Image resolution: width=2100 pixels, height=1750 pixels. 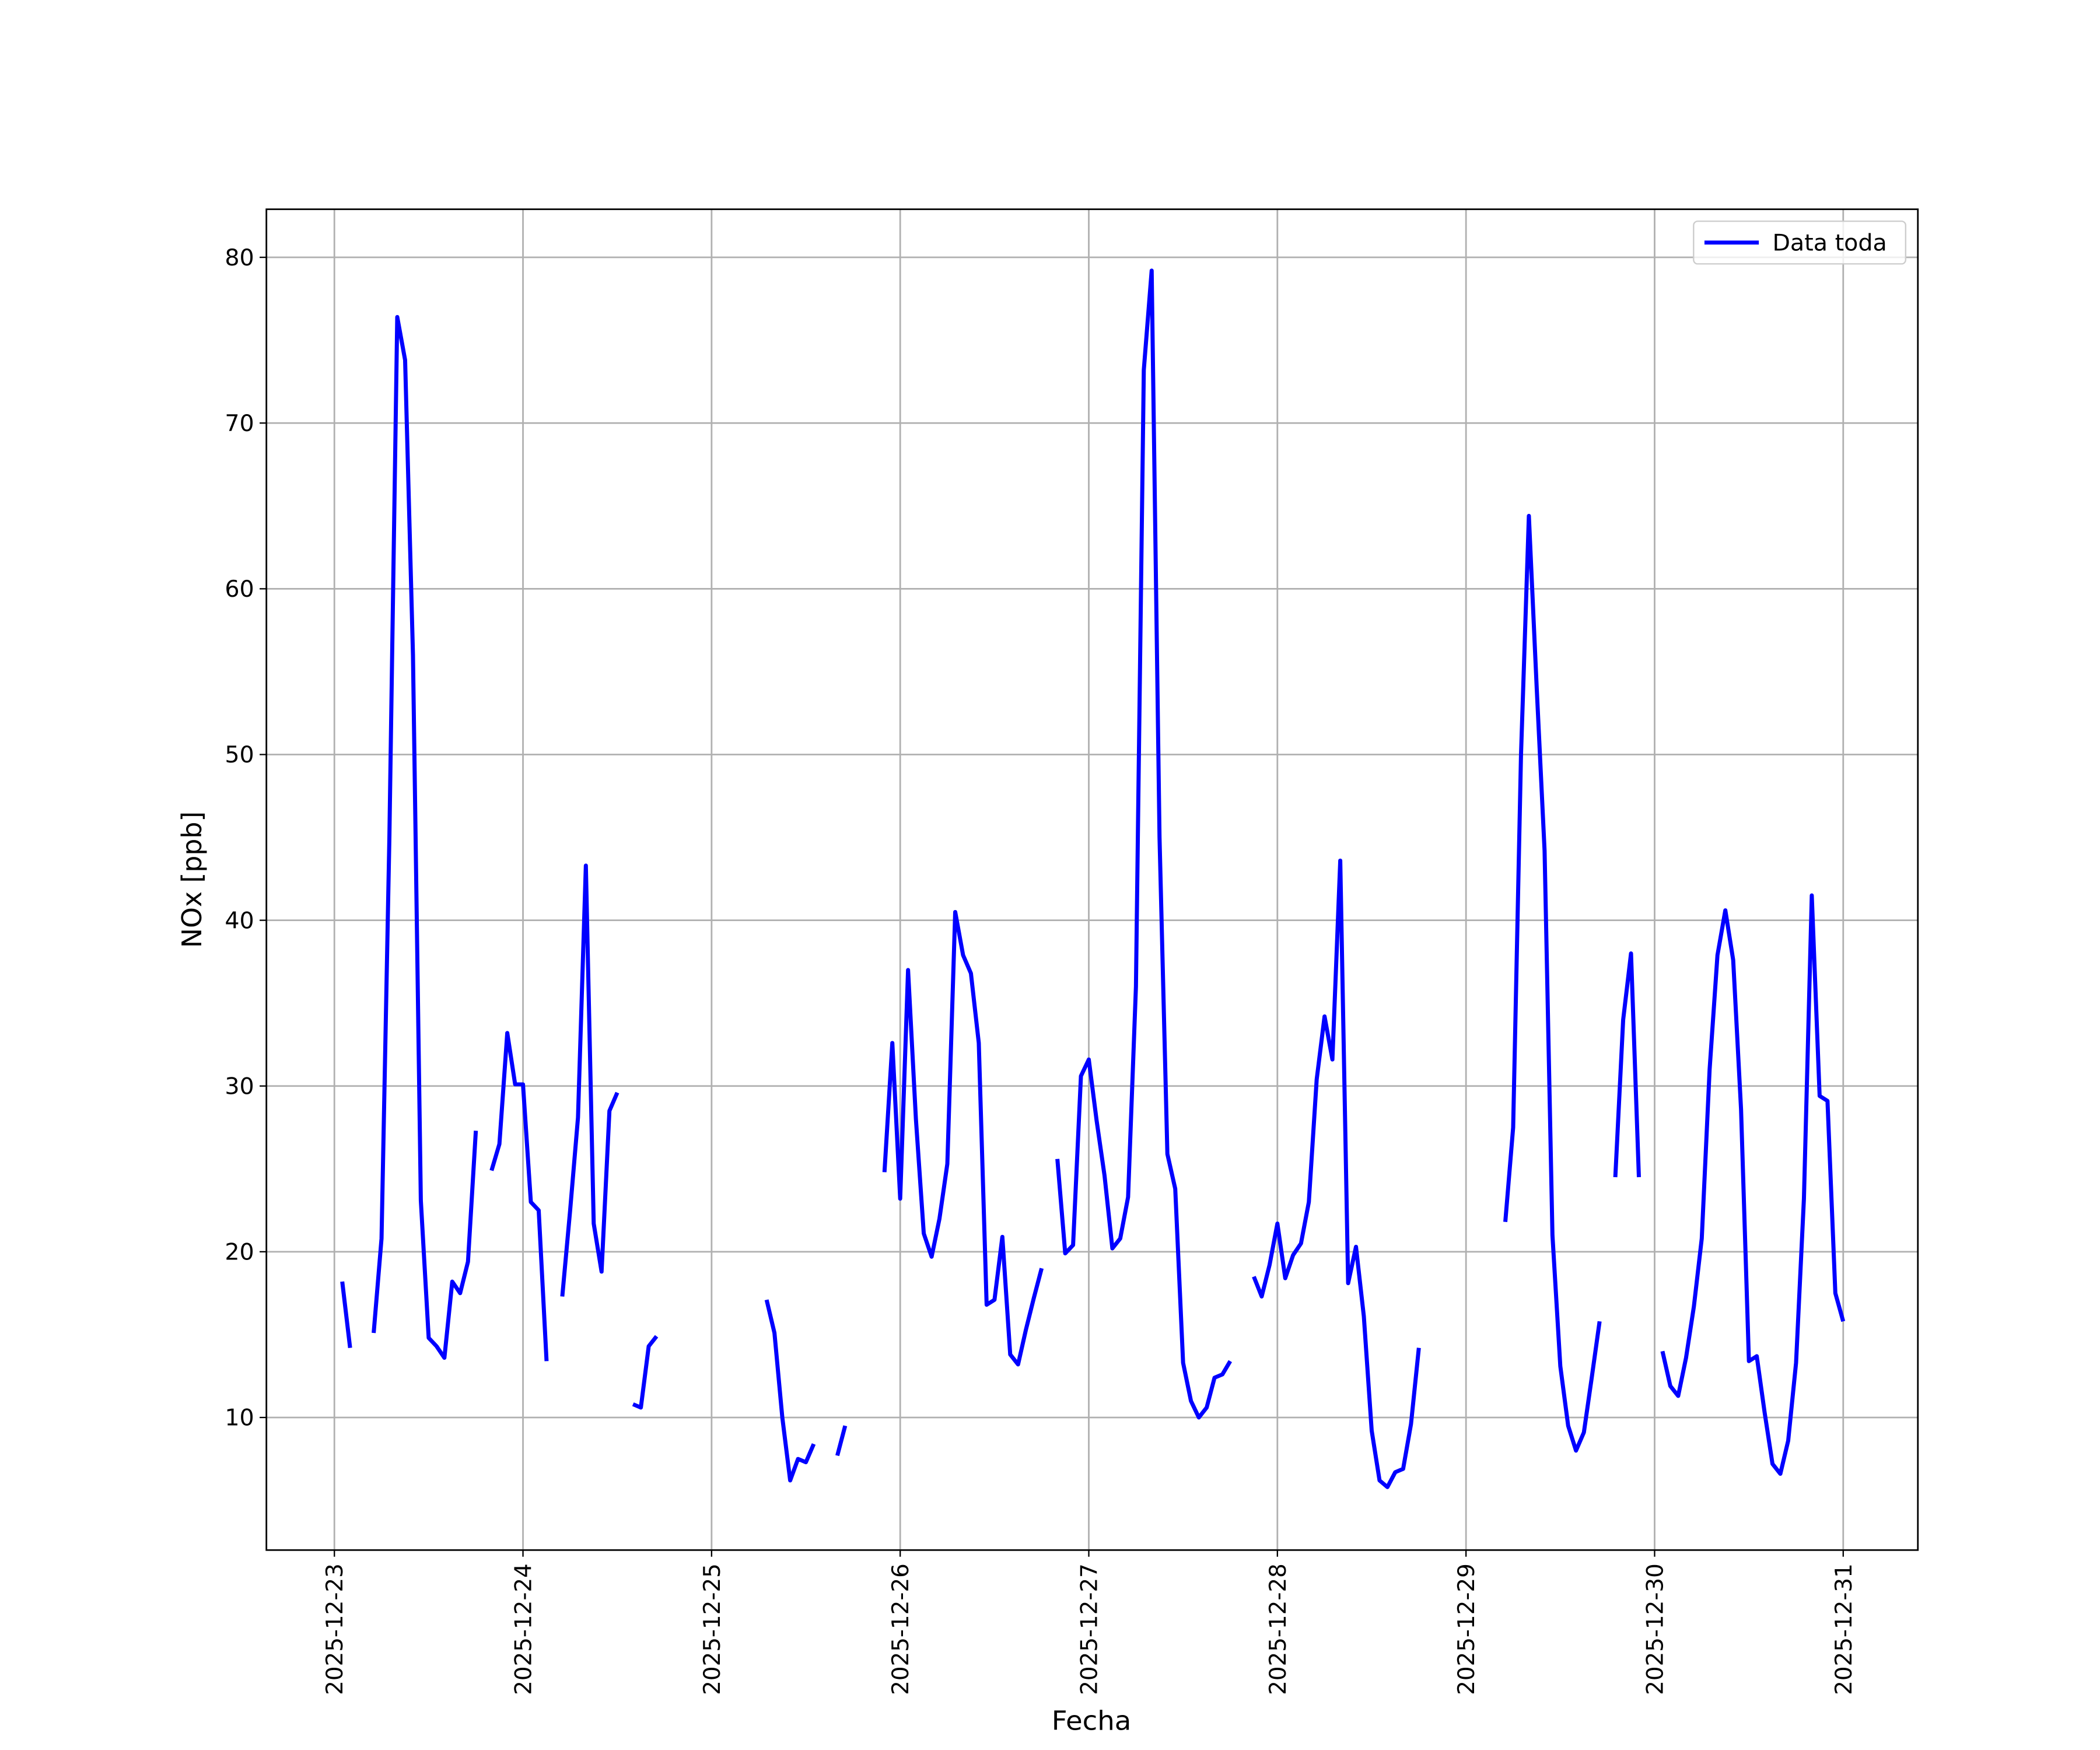 What do you see at coordinates (712, 1629) in the screenshot?
I see `x-tick-label: 2025-12-25` at bounding box center [712, 1629].